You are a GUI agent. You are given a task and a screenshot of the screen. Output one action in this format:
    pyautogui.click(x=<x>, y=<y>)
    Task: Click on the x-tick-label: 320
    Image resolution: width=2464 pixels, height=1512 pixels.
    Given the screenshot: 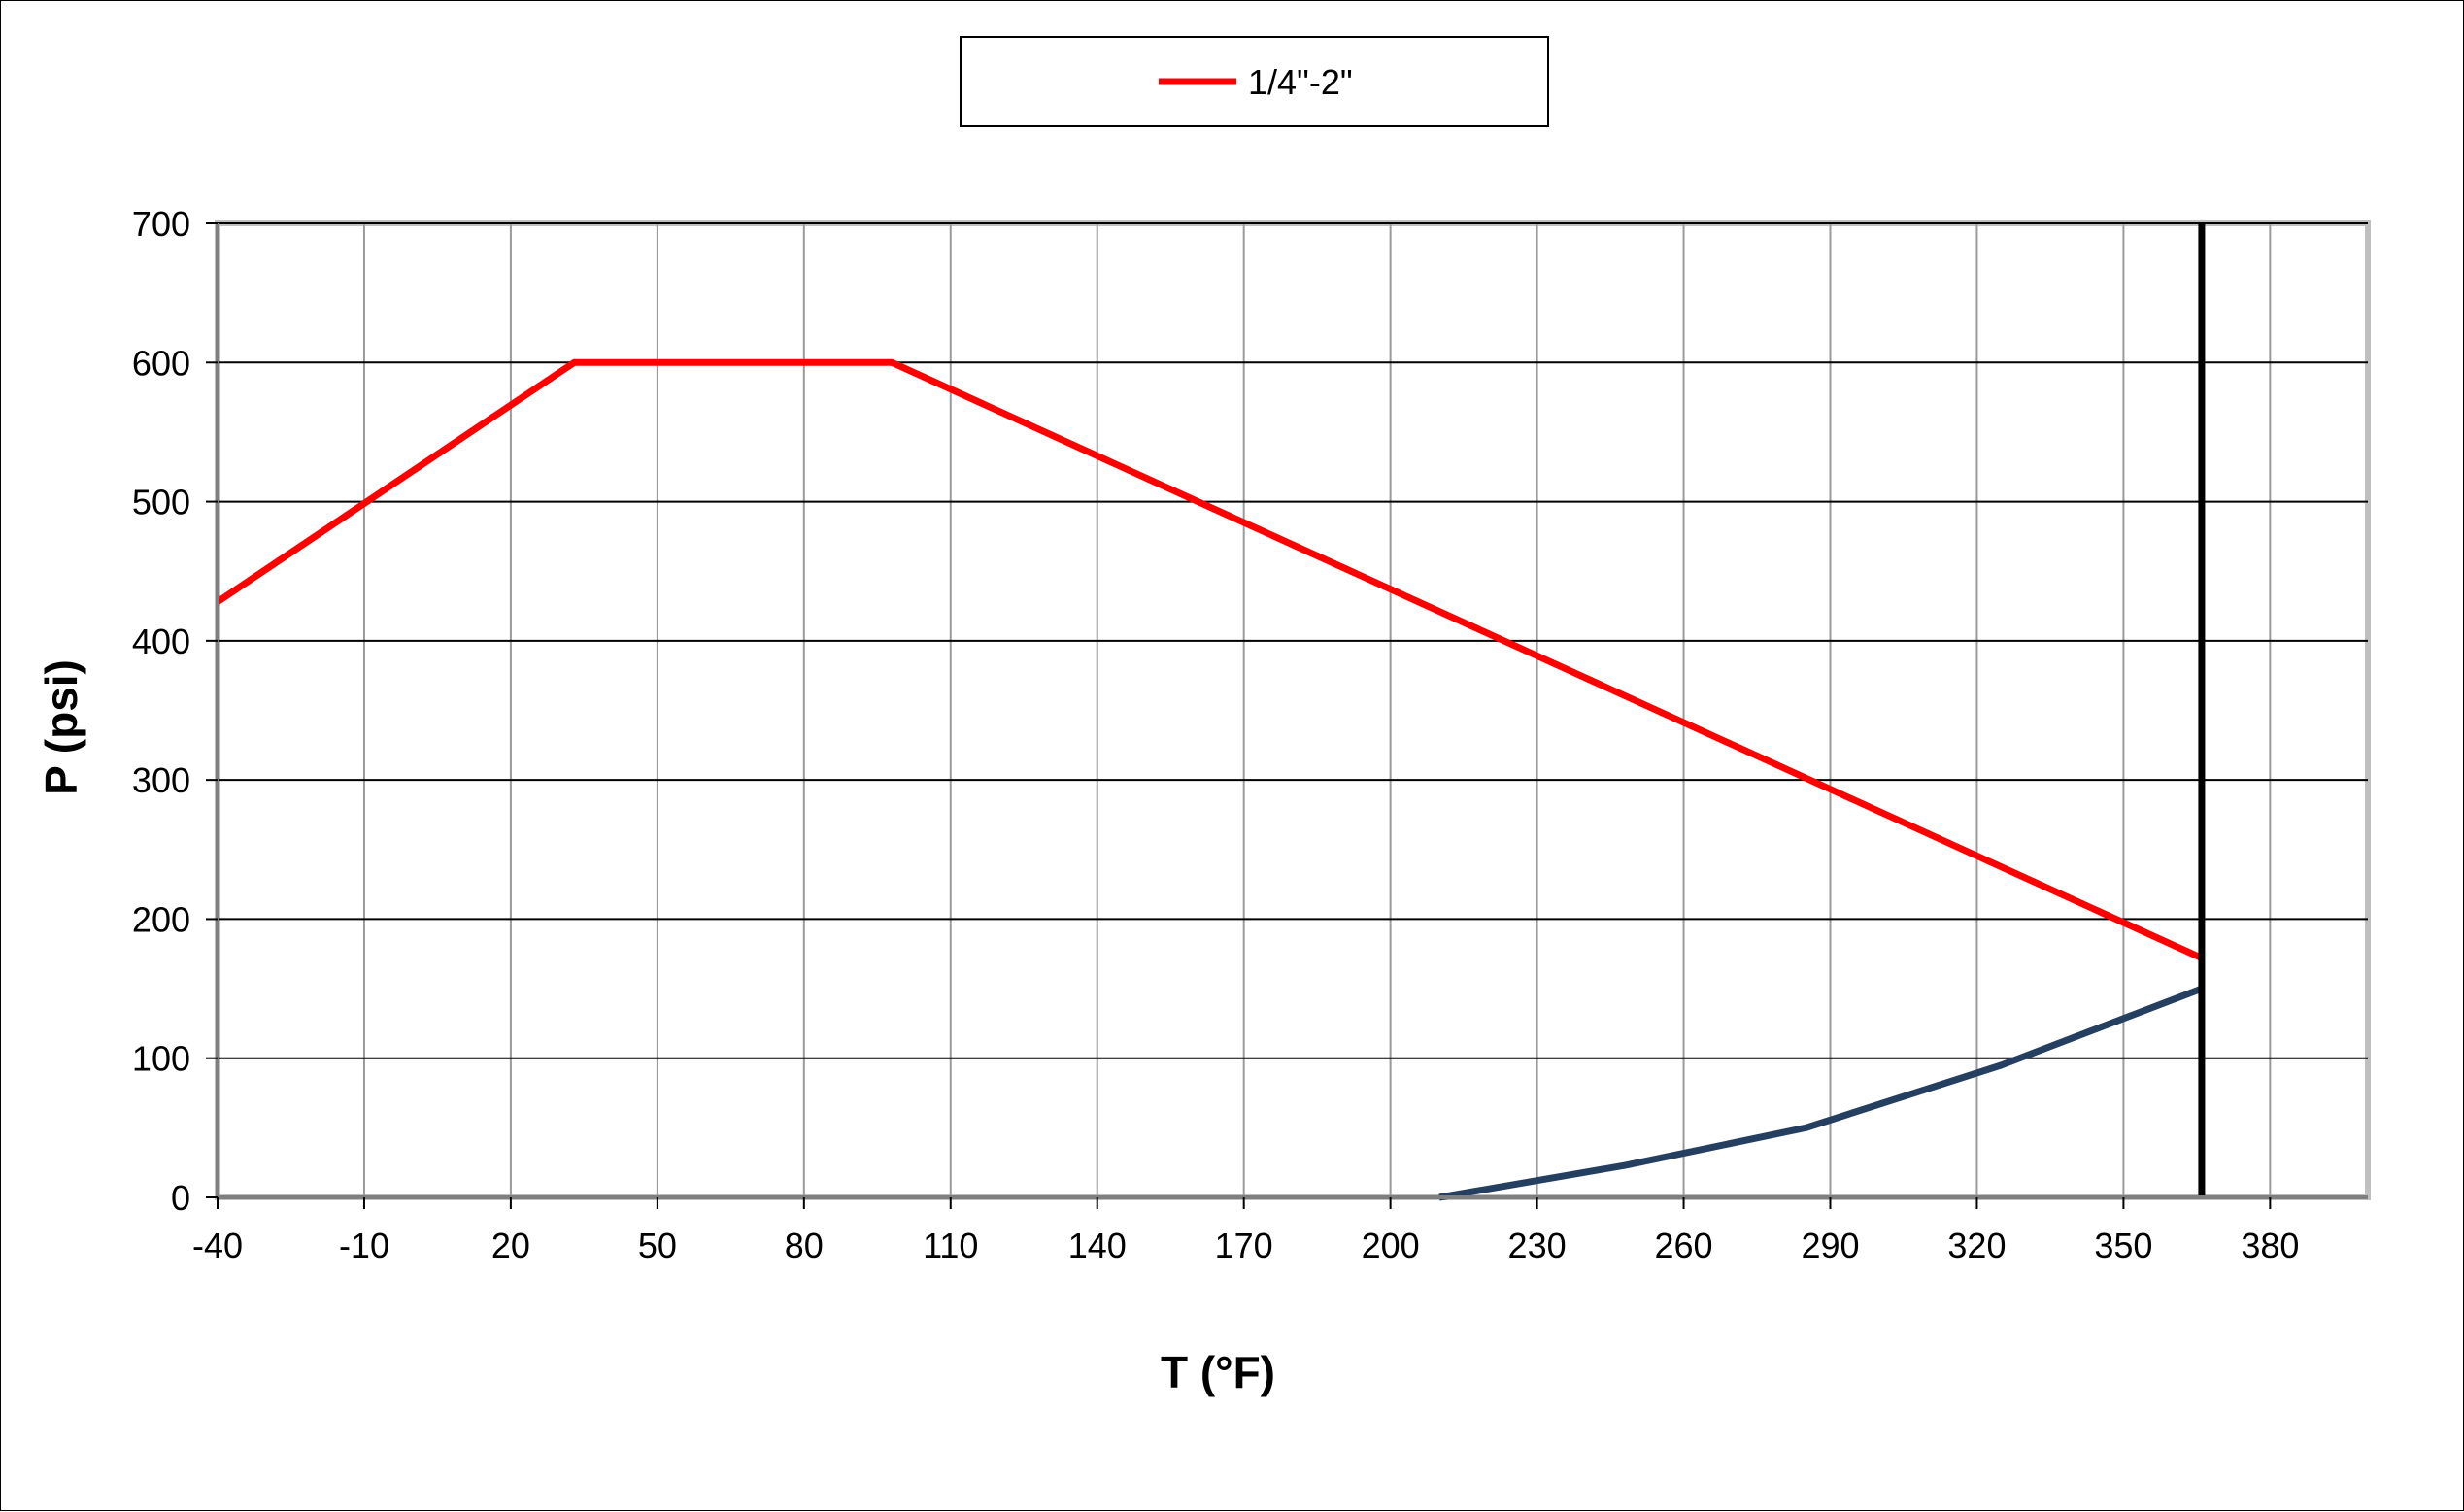 What is the action you would take?
    pyautogui.click(x=1976, y=1245)
    